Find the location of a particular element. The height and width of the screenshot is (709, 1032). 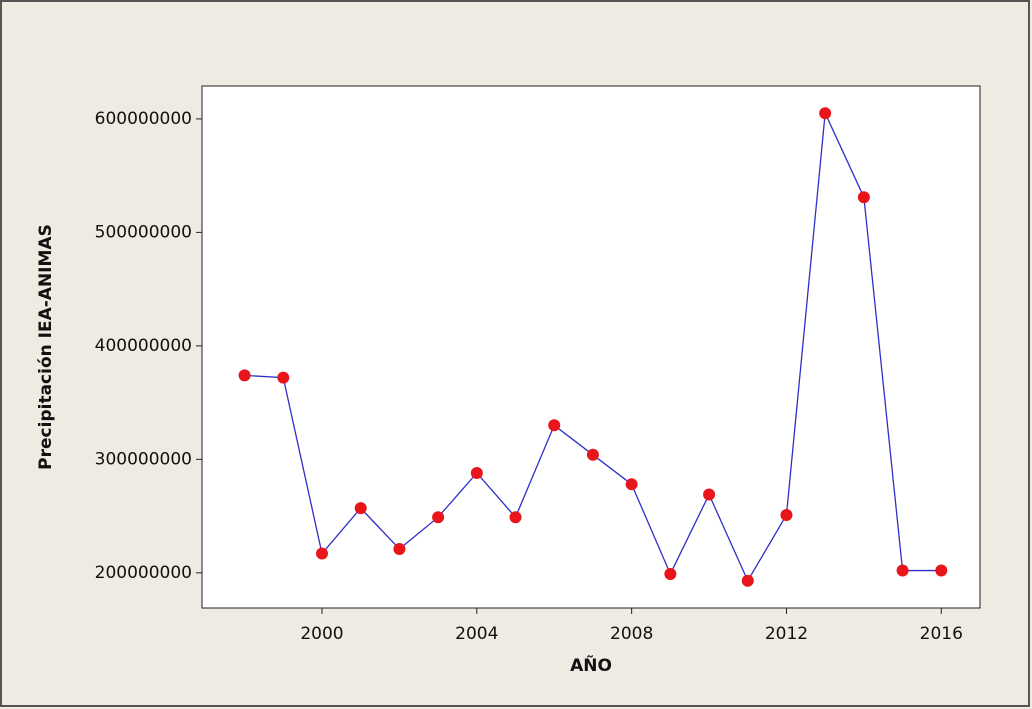

x-tick-label: 2012 is located at coordinates (786, 634).